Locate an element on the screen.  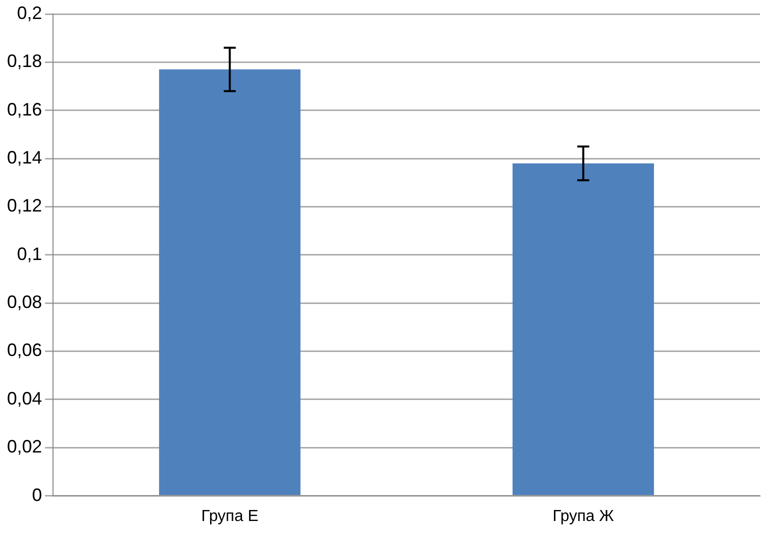
y-tick-label: 0 is located at coordinates (37, 494).